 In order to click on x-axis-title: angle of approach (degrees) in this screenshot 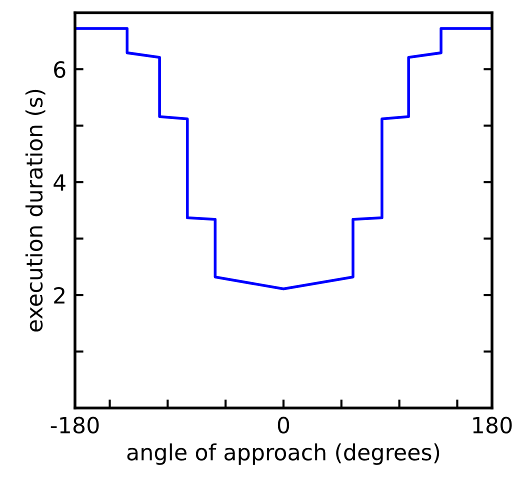, I will do `click(283, 454)`.